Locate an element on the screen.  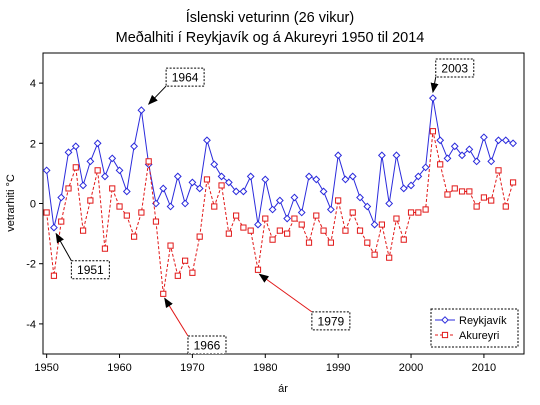
annotation-1966: 1966 is located at coordinates (195, 326).